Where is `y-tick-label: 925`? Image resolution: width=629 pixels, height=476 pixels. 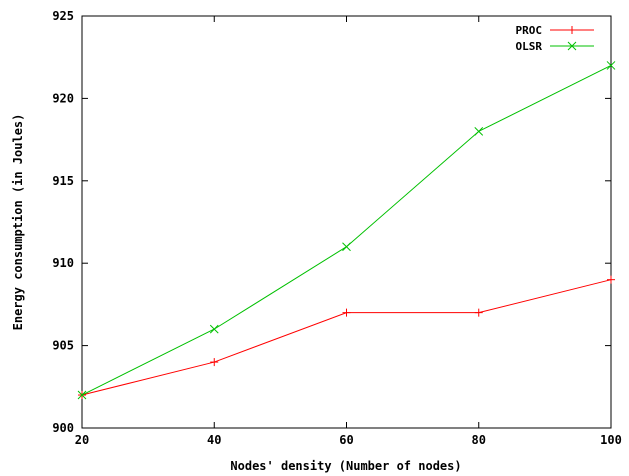
y-tick-label: 925 is located at coordinates (63, 16).